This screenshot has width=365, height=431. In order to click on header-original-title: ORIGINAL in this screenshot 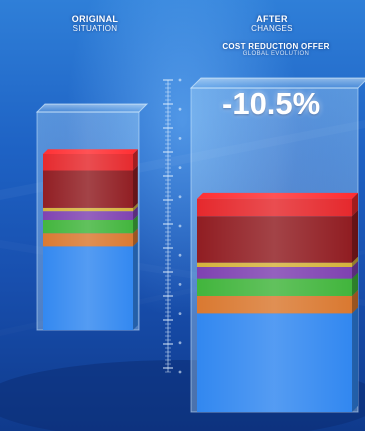, I will do `click(95, 19)`.